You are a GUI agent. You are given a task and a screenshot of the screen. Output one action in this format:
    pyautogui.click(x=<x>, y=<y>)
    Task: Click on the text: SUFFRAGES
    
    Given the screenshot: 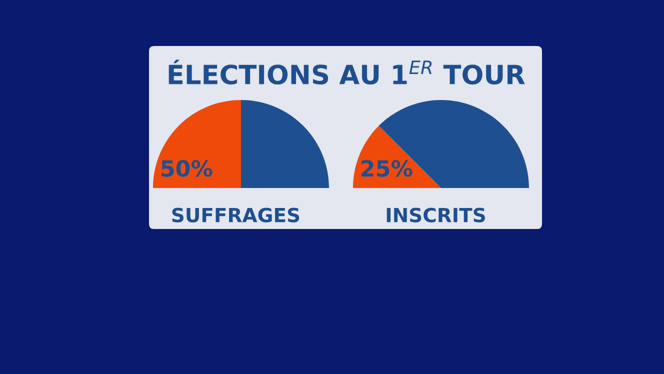 What is the action you would take?
    pyautogui.click(x=236, y=215)
    